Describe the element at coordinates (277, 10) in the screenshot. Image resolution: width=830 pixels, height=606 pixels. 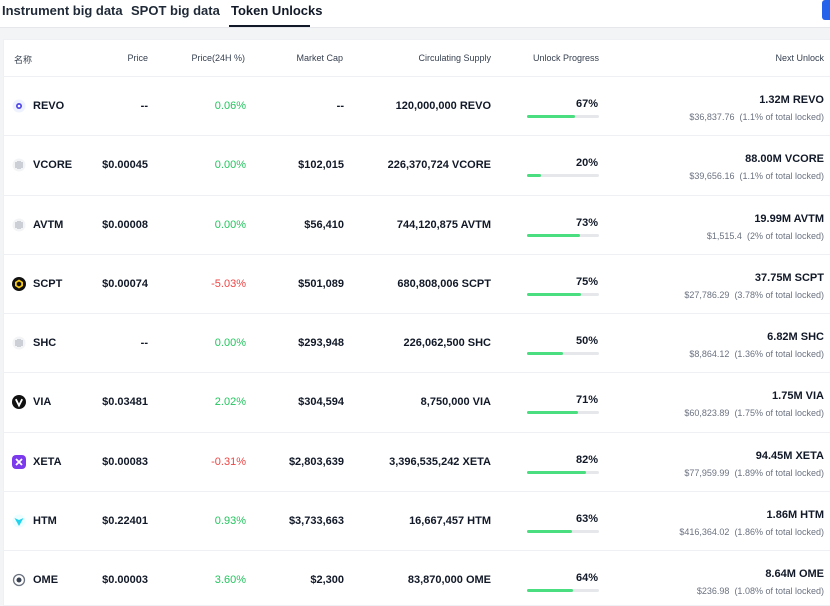
I see `tab-token-unlocks: Token Unlocks` at that location.